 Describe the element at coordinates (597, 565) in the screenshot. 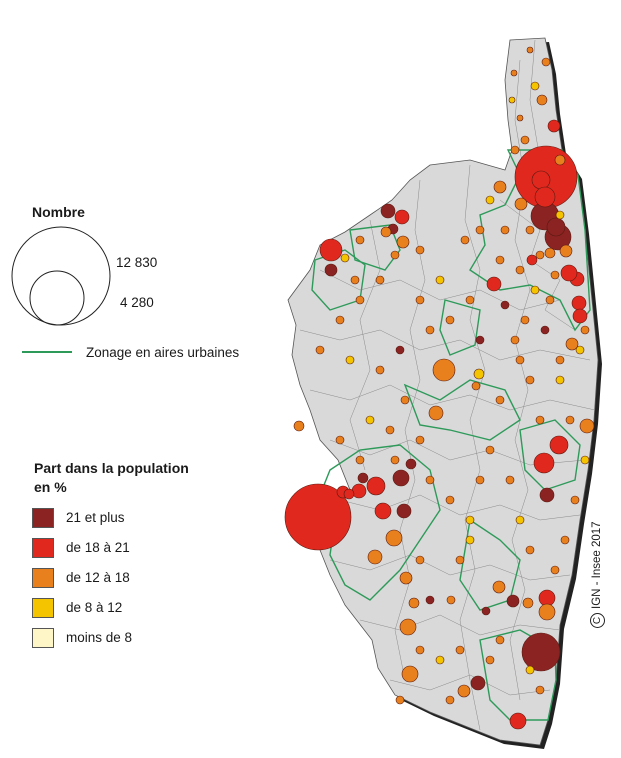

I see `credit-label: IGN - Insee 2017` at that location.